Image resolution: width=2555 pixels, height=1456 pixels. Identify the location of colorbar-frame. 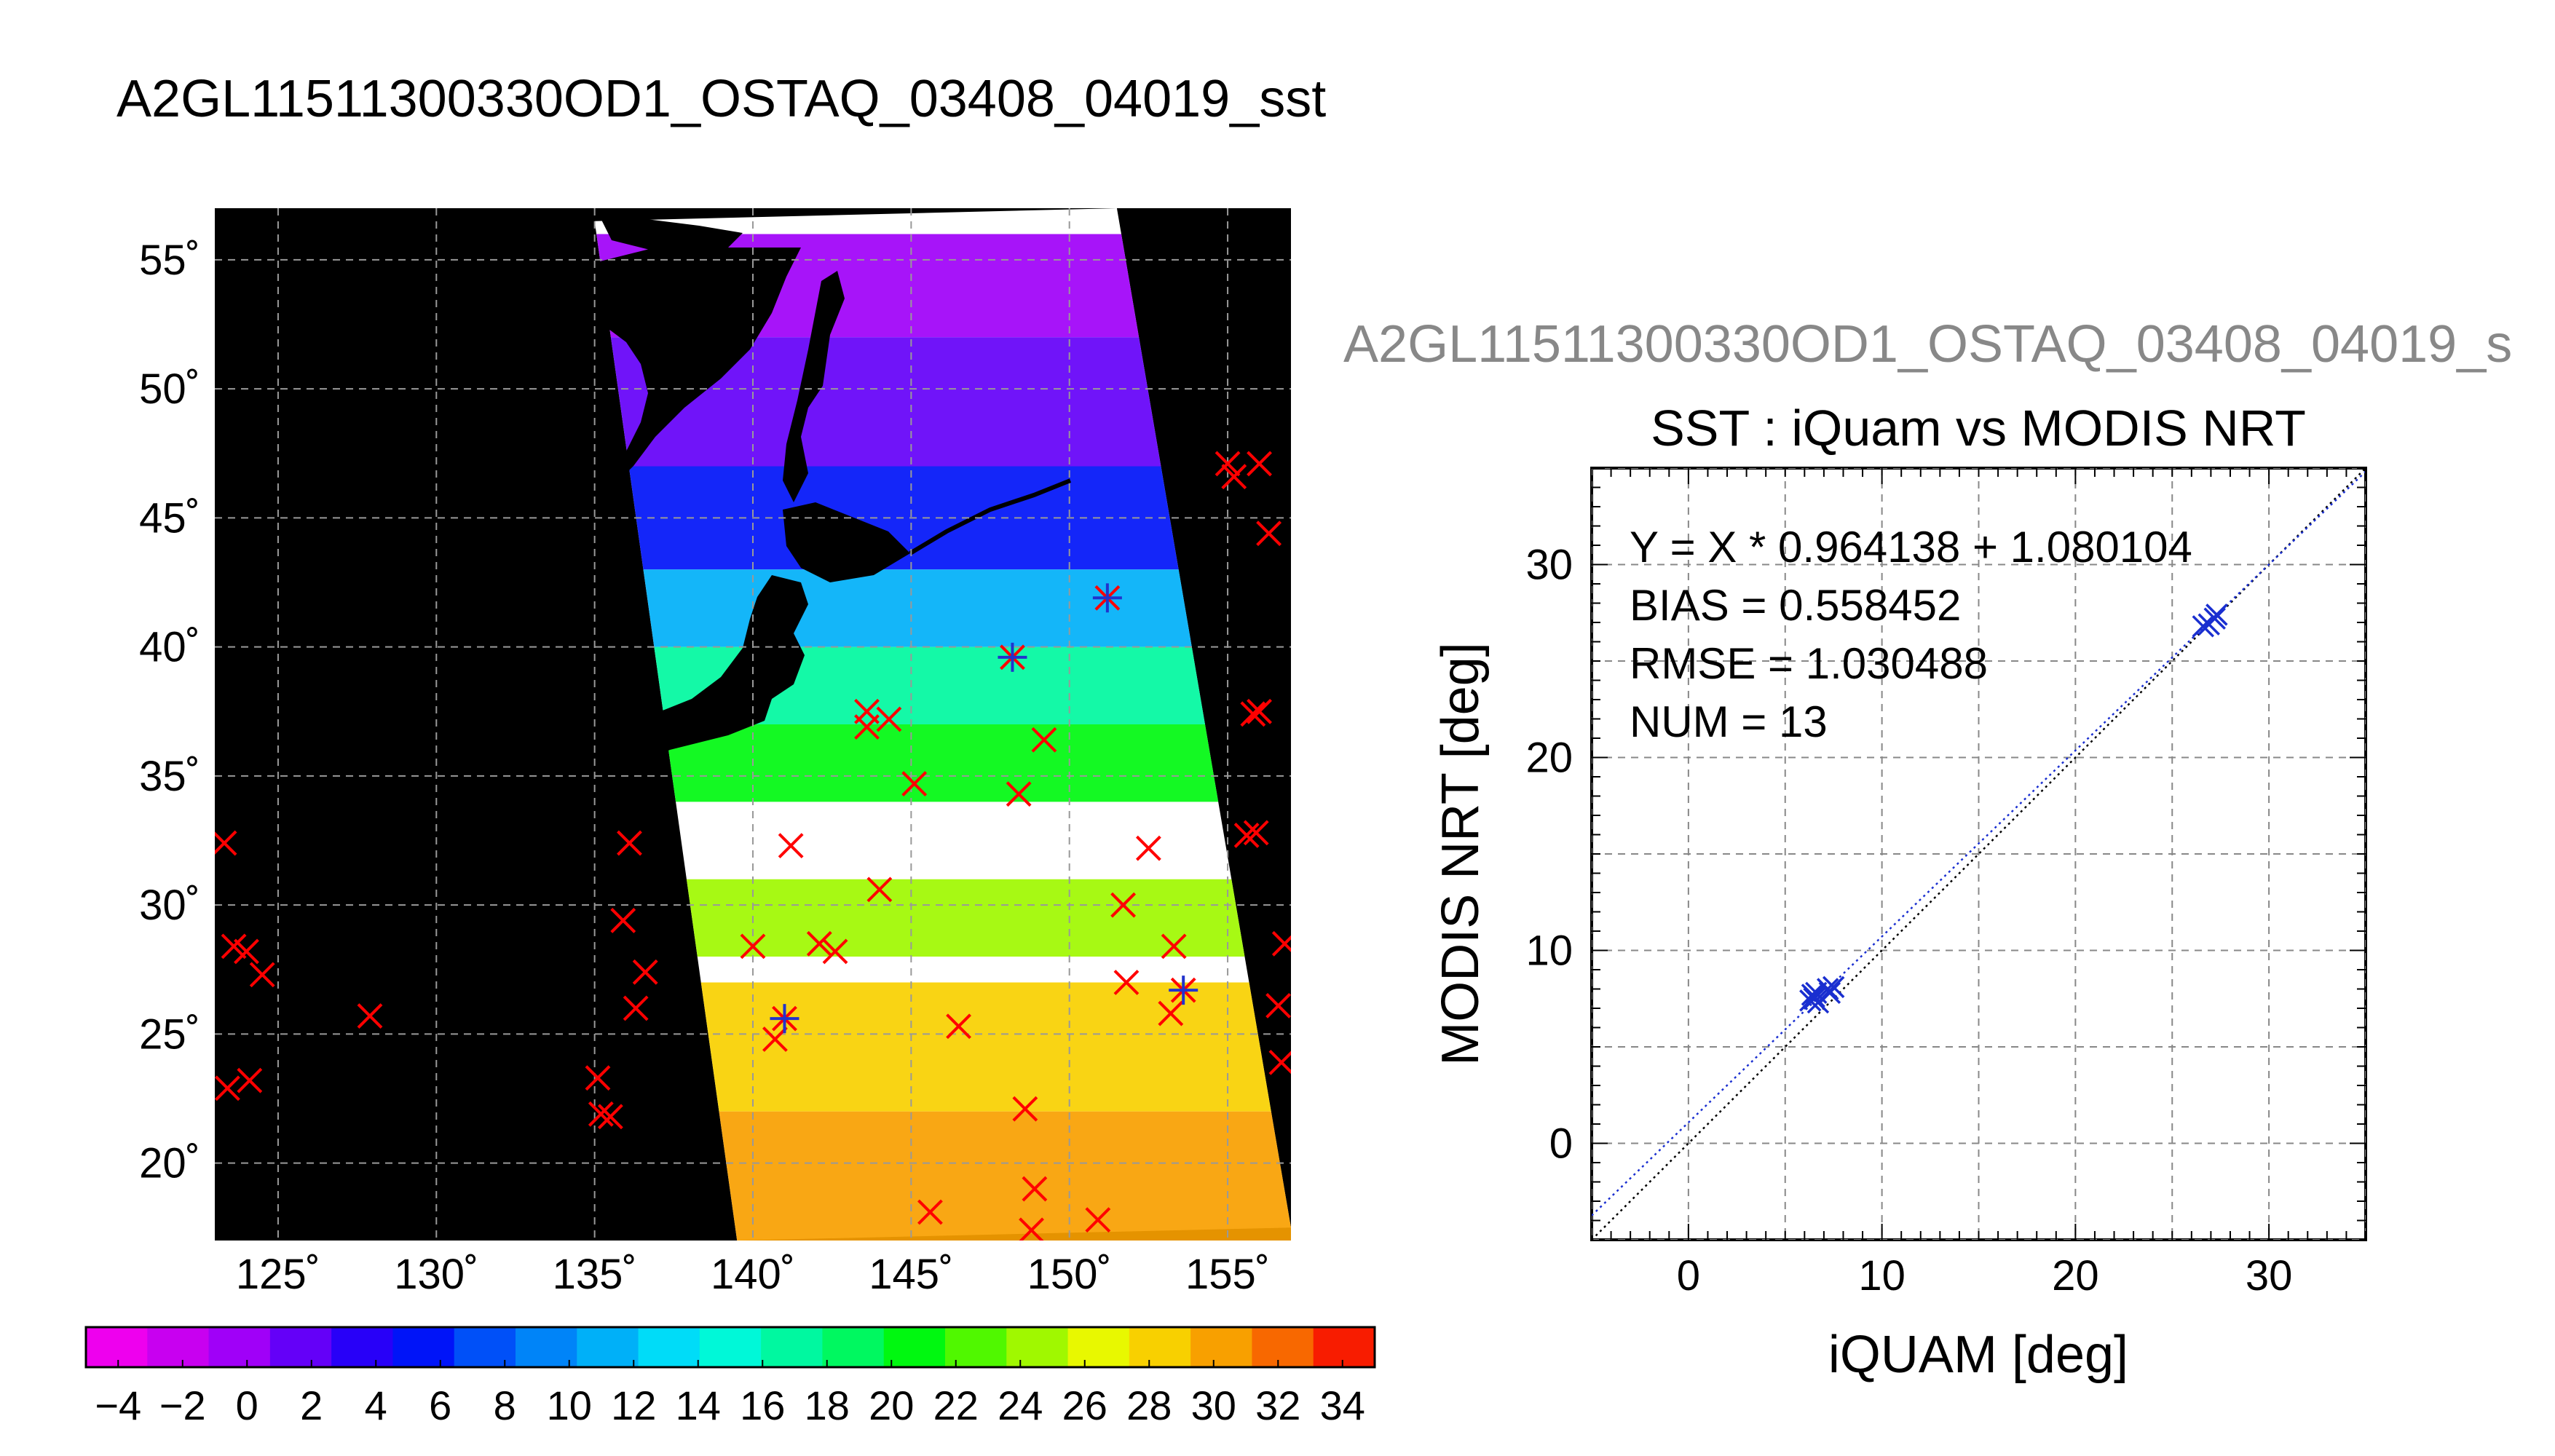
(730, 1347).